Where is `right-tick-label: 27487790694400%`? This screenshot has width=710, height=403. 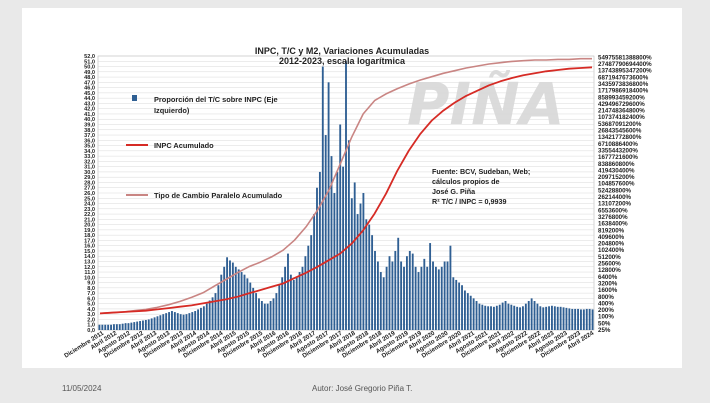
right-tick-label: 27487790694400% is located at coordinates (625, 64).